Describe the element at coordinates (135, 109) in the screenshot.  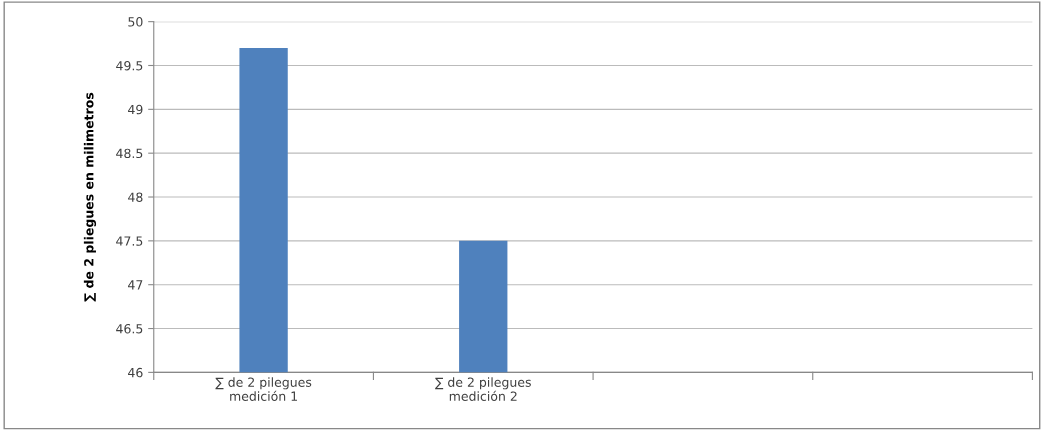
I see `y-tick-label: 49` at that location.